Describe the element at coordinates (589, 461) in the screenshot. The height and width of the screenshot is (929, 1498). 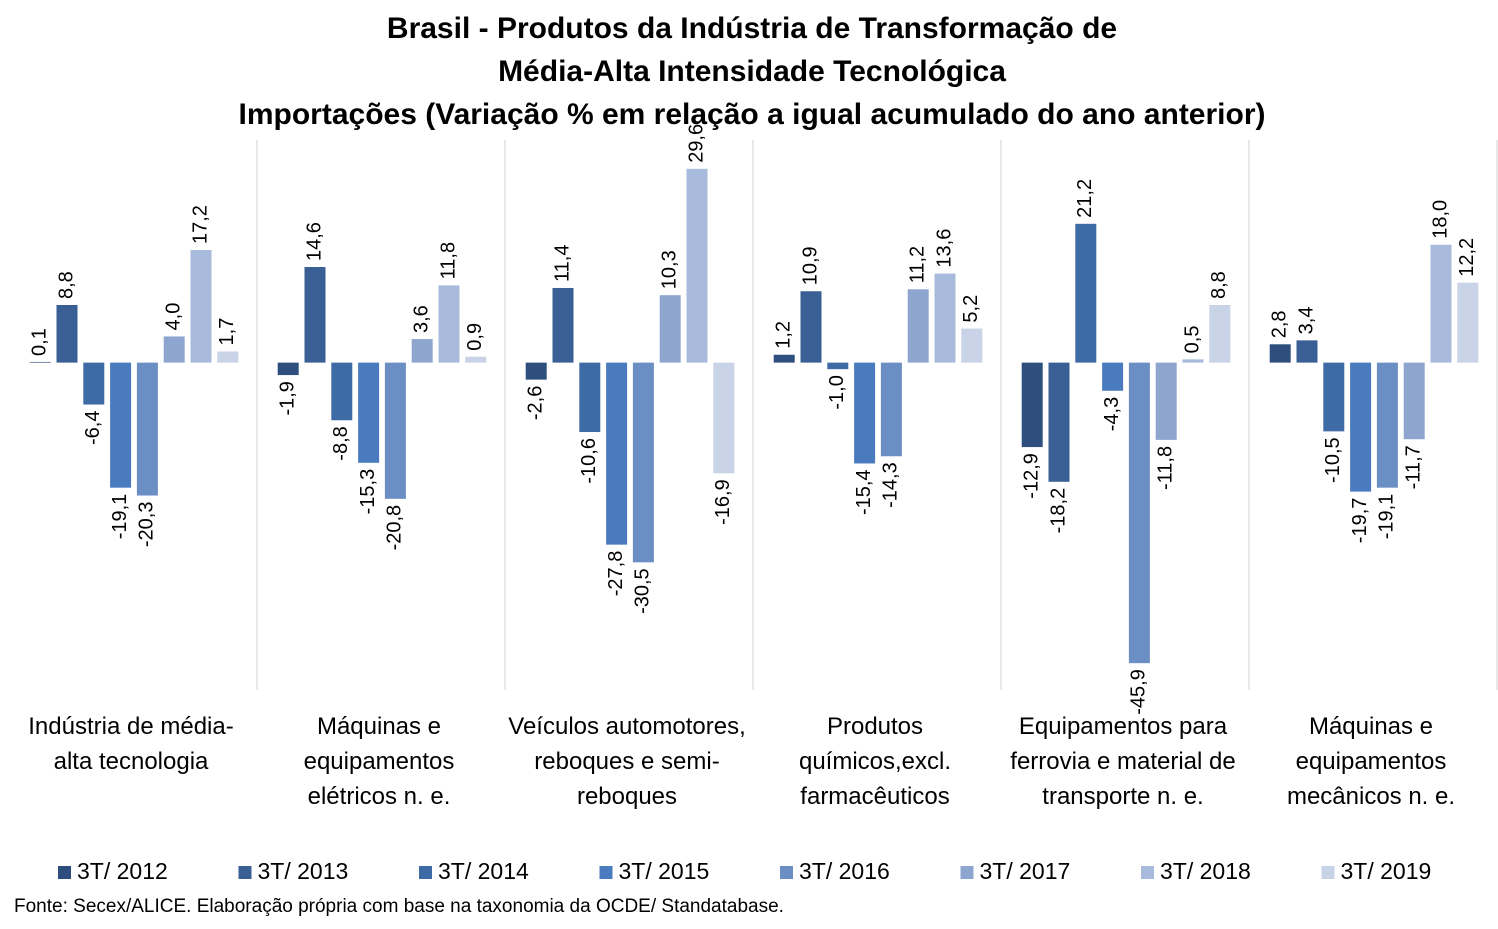
I see `data-label: -10,6` at that location.